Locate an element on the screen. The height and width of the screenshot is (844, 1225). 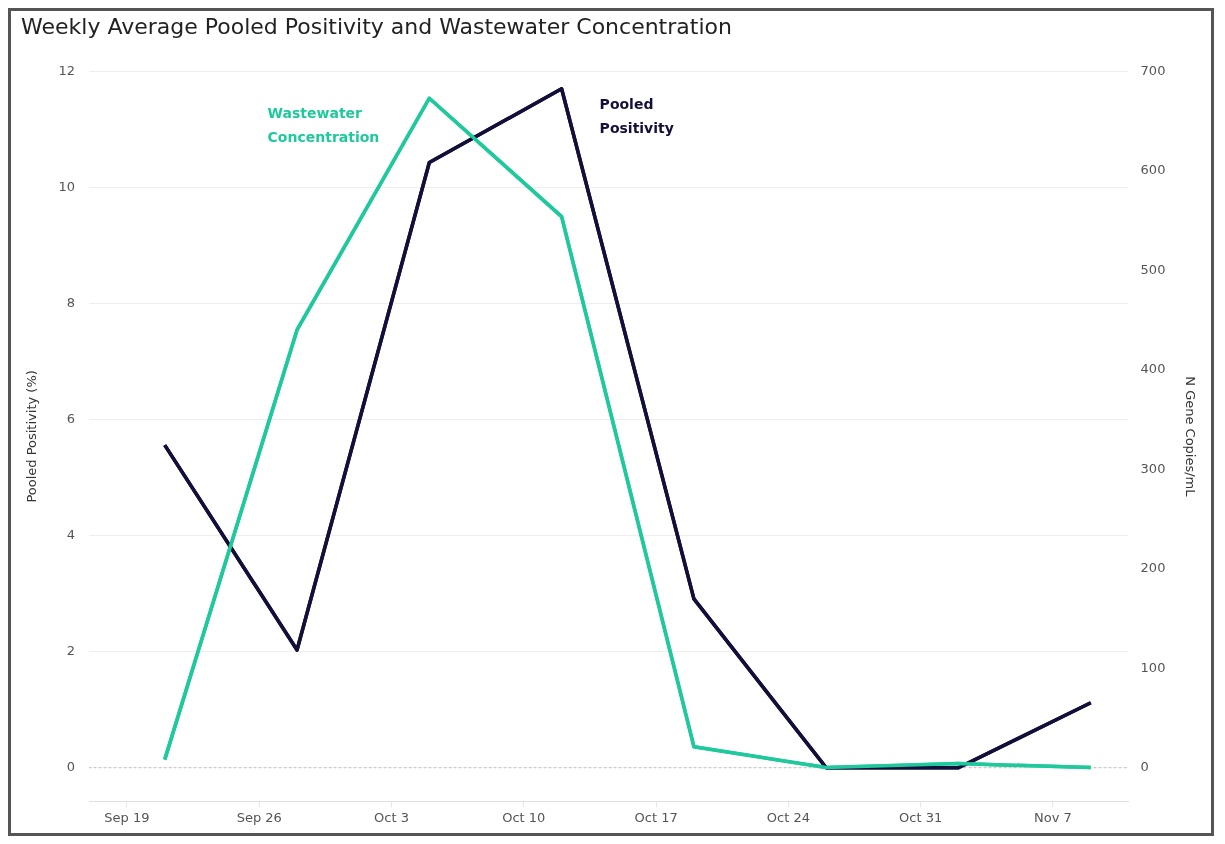
x-tick-label: Oct 24 is located at coordinates (788, 817).